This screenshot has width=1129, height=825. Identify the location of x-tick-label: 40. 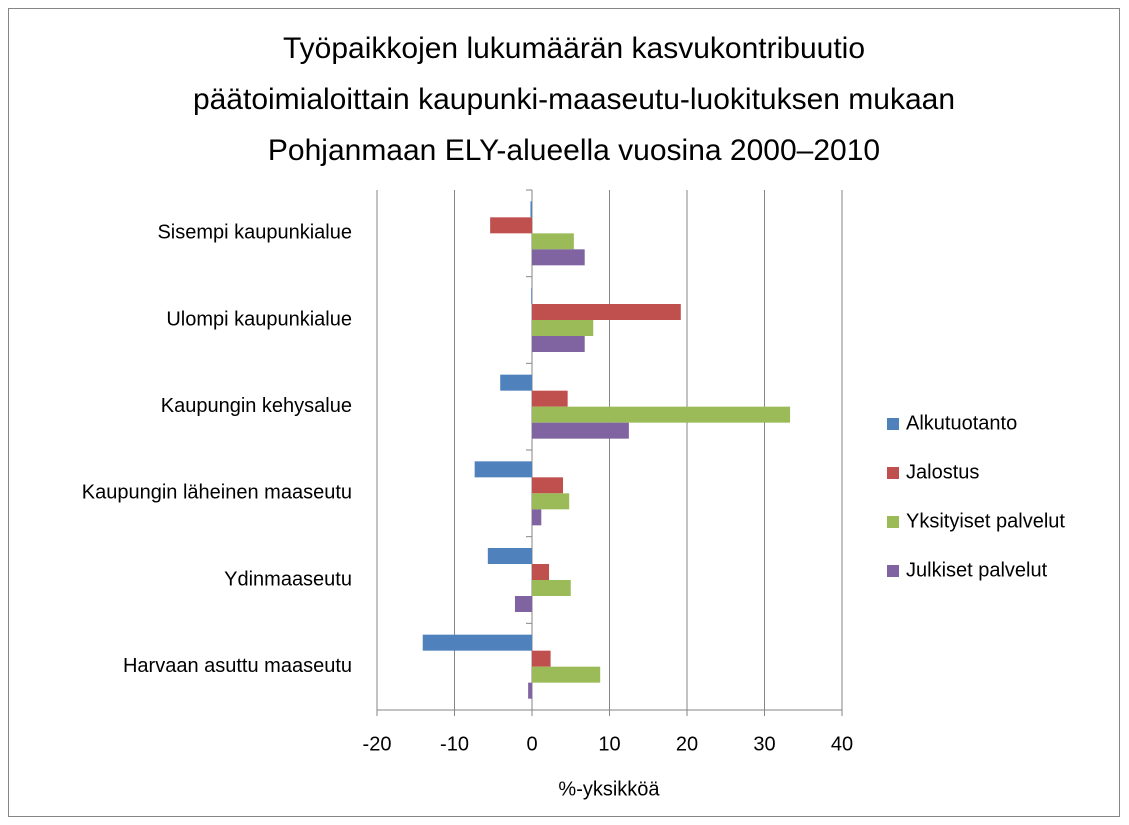
(842, 744).